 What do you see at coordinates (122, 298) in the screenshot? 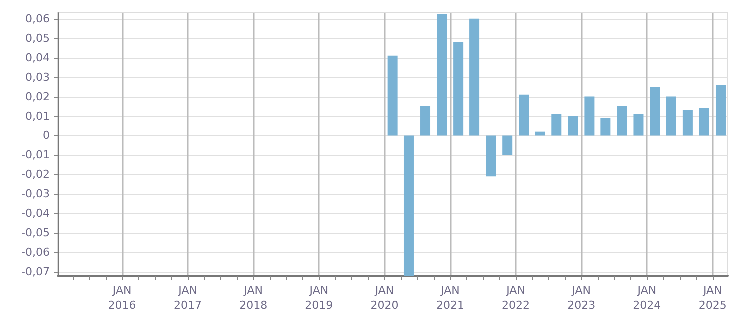
I see `x-tick-label: JAN 2016` at bounding box center [122, 298].